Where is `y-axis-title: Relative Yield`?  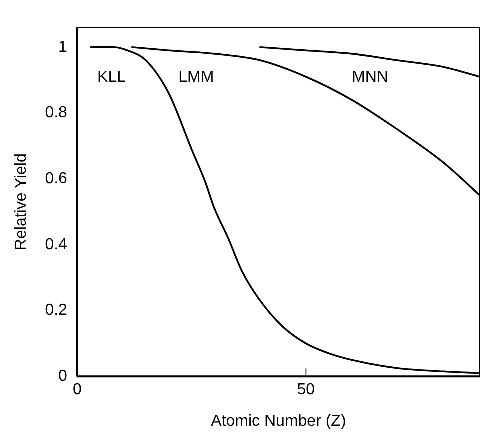 y-axis-title: Relative Yield is located at coordinates (21, 202).